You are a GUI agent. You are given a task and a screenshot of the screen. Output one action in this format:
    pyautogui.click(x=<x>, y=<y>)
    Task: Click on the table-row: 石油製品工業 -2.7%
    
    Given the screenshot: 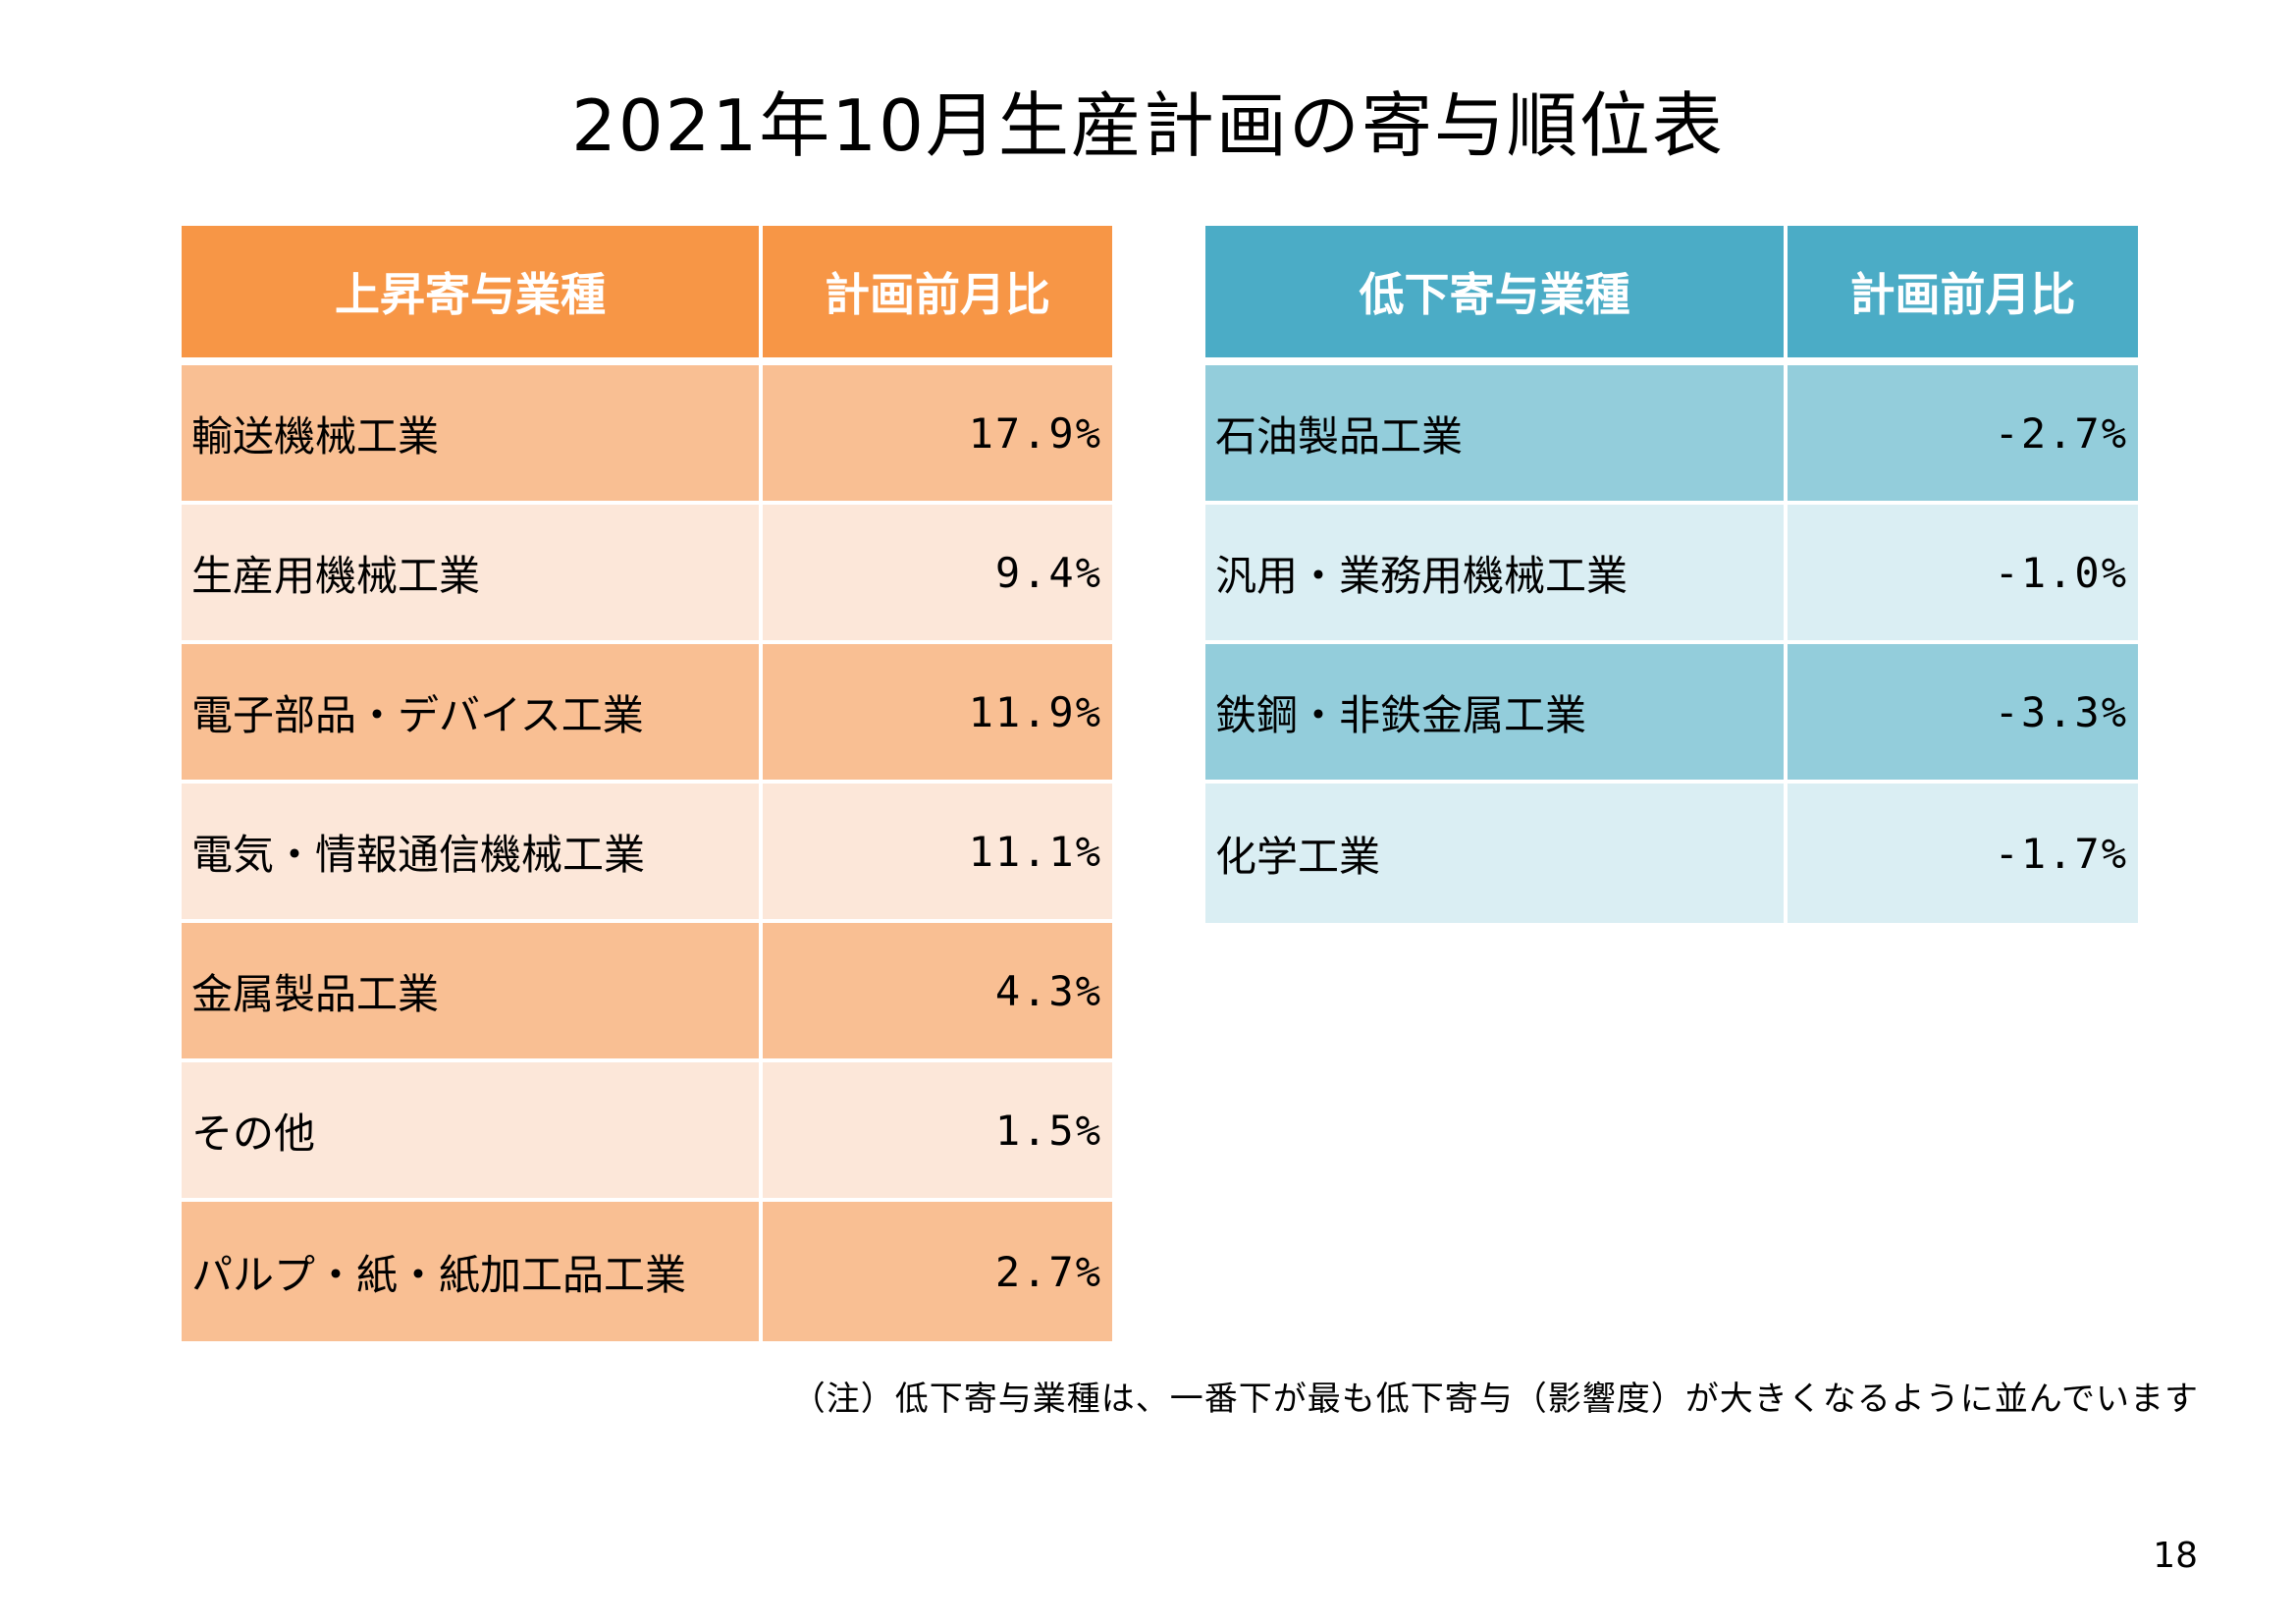 What is the action you would take?
    pyautogui.click(x=1671, y=435)
    